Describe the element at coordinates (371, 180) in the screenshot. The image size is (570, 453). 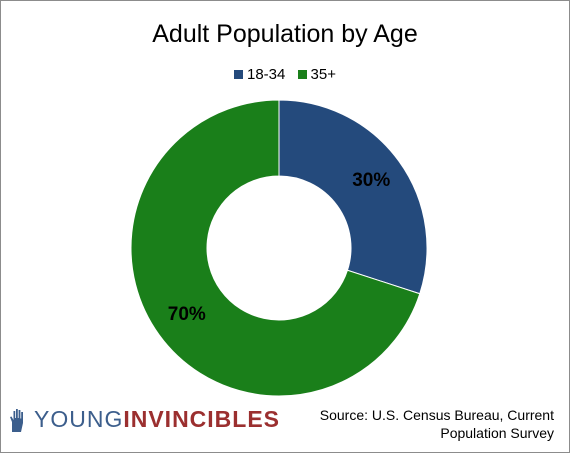
I see `slice-label-18-34: 30%` at that location.